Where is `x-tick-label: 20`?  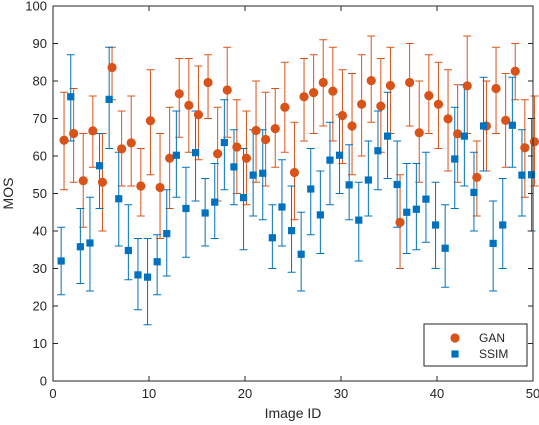
x-tick-label: 20 is located at coordinates (245, 393).